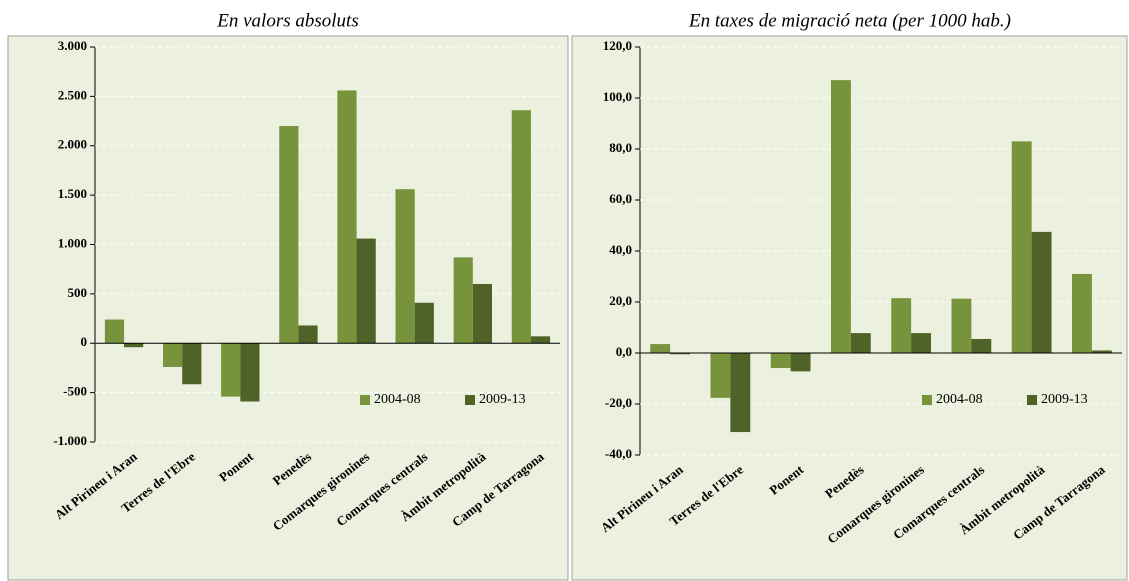 The width and height of the screenshot is (1129, 581). Describe the element at coordinates (287, 20) in the screenshot. I see `chart-title: En valors absoluts` at that location.